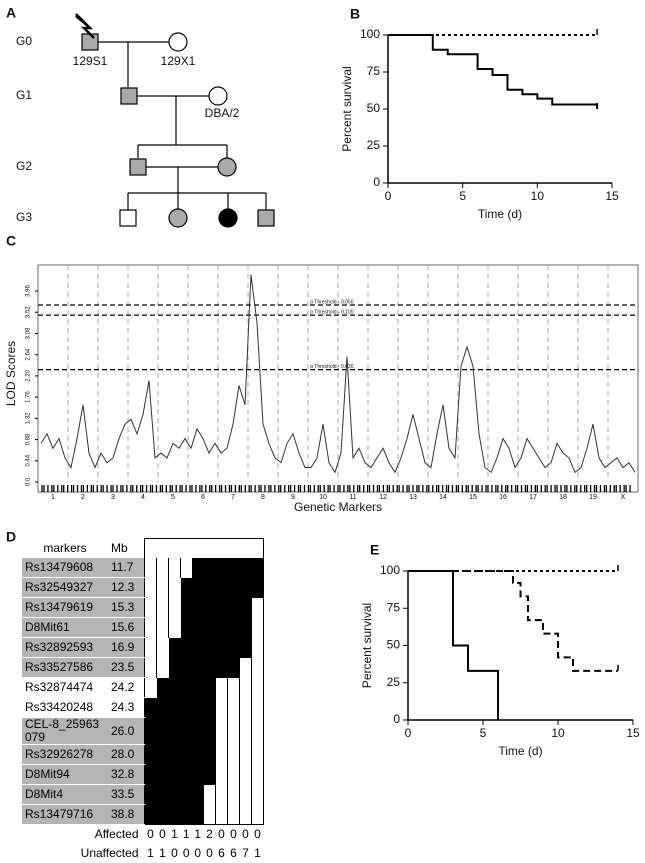  Describe the element at coordinates (376, 182) in the screenshot. I see `y-tick-label: 0` at that location.